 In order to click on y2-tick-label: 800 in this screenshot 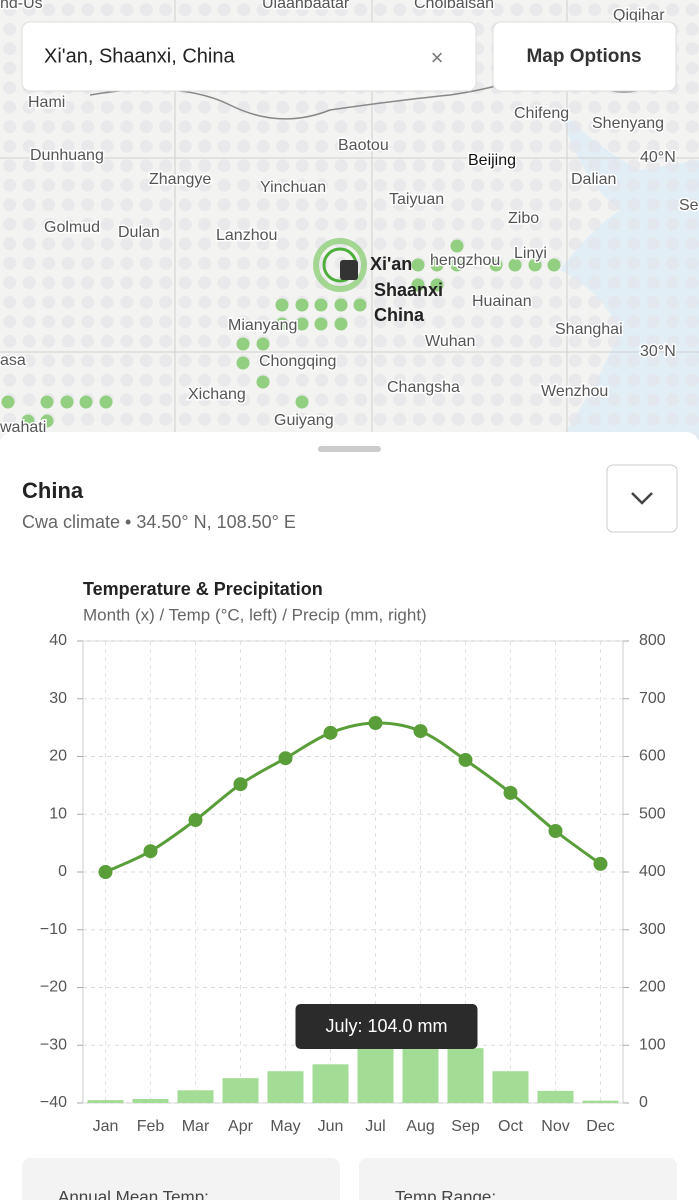, I will do `click(652, 640)`.